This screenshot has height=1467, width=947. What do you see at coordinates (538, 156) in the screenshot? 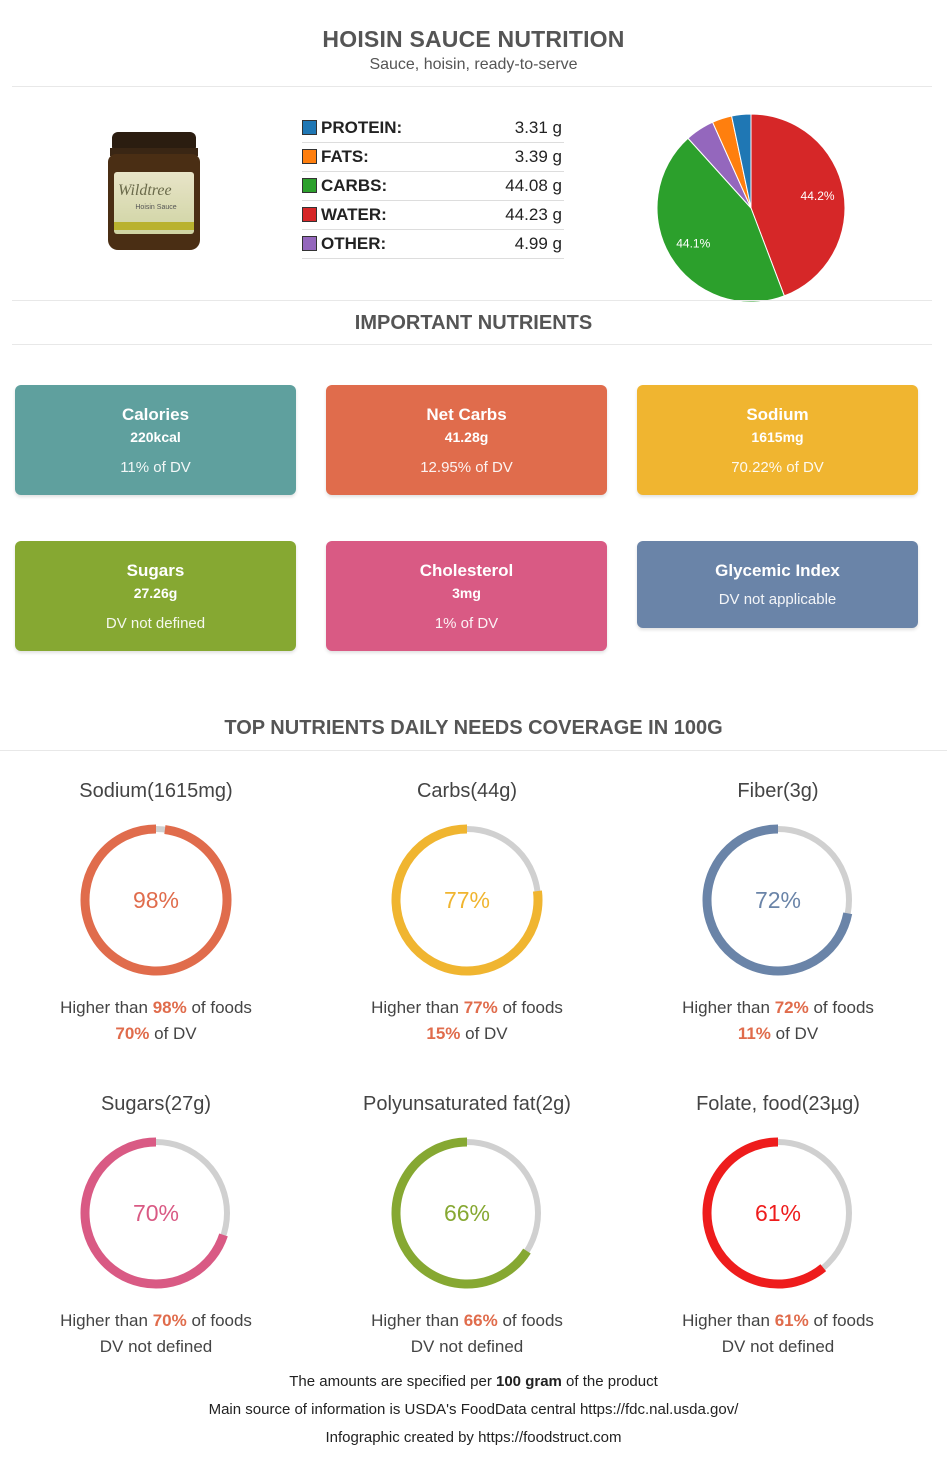
I see `macro-value: 3.39 g` at bounding box center [538, 156].